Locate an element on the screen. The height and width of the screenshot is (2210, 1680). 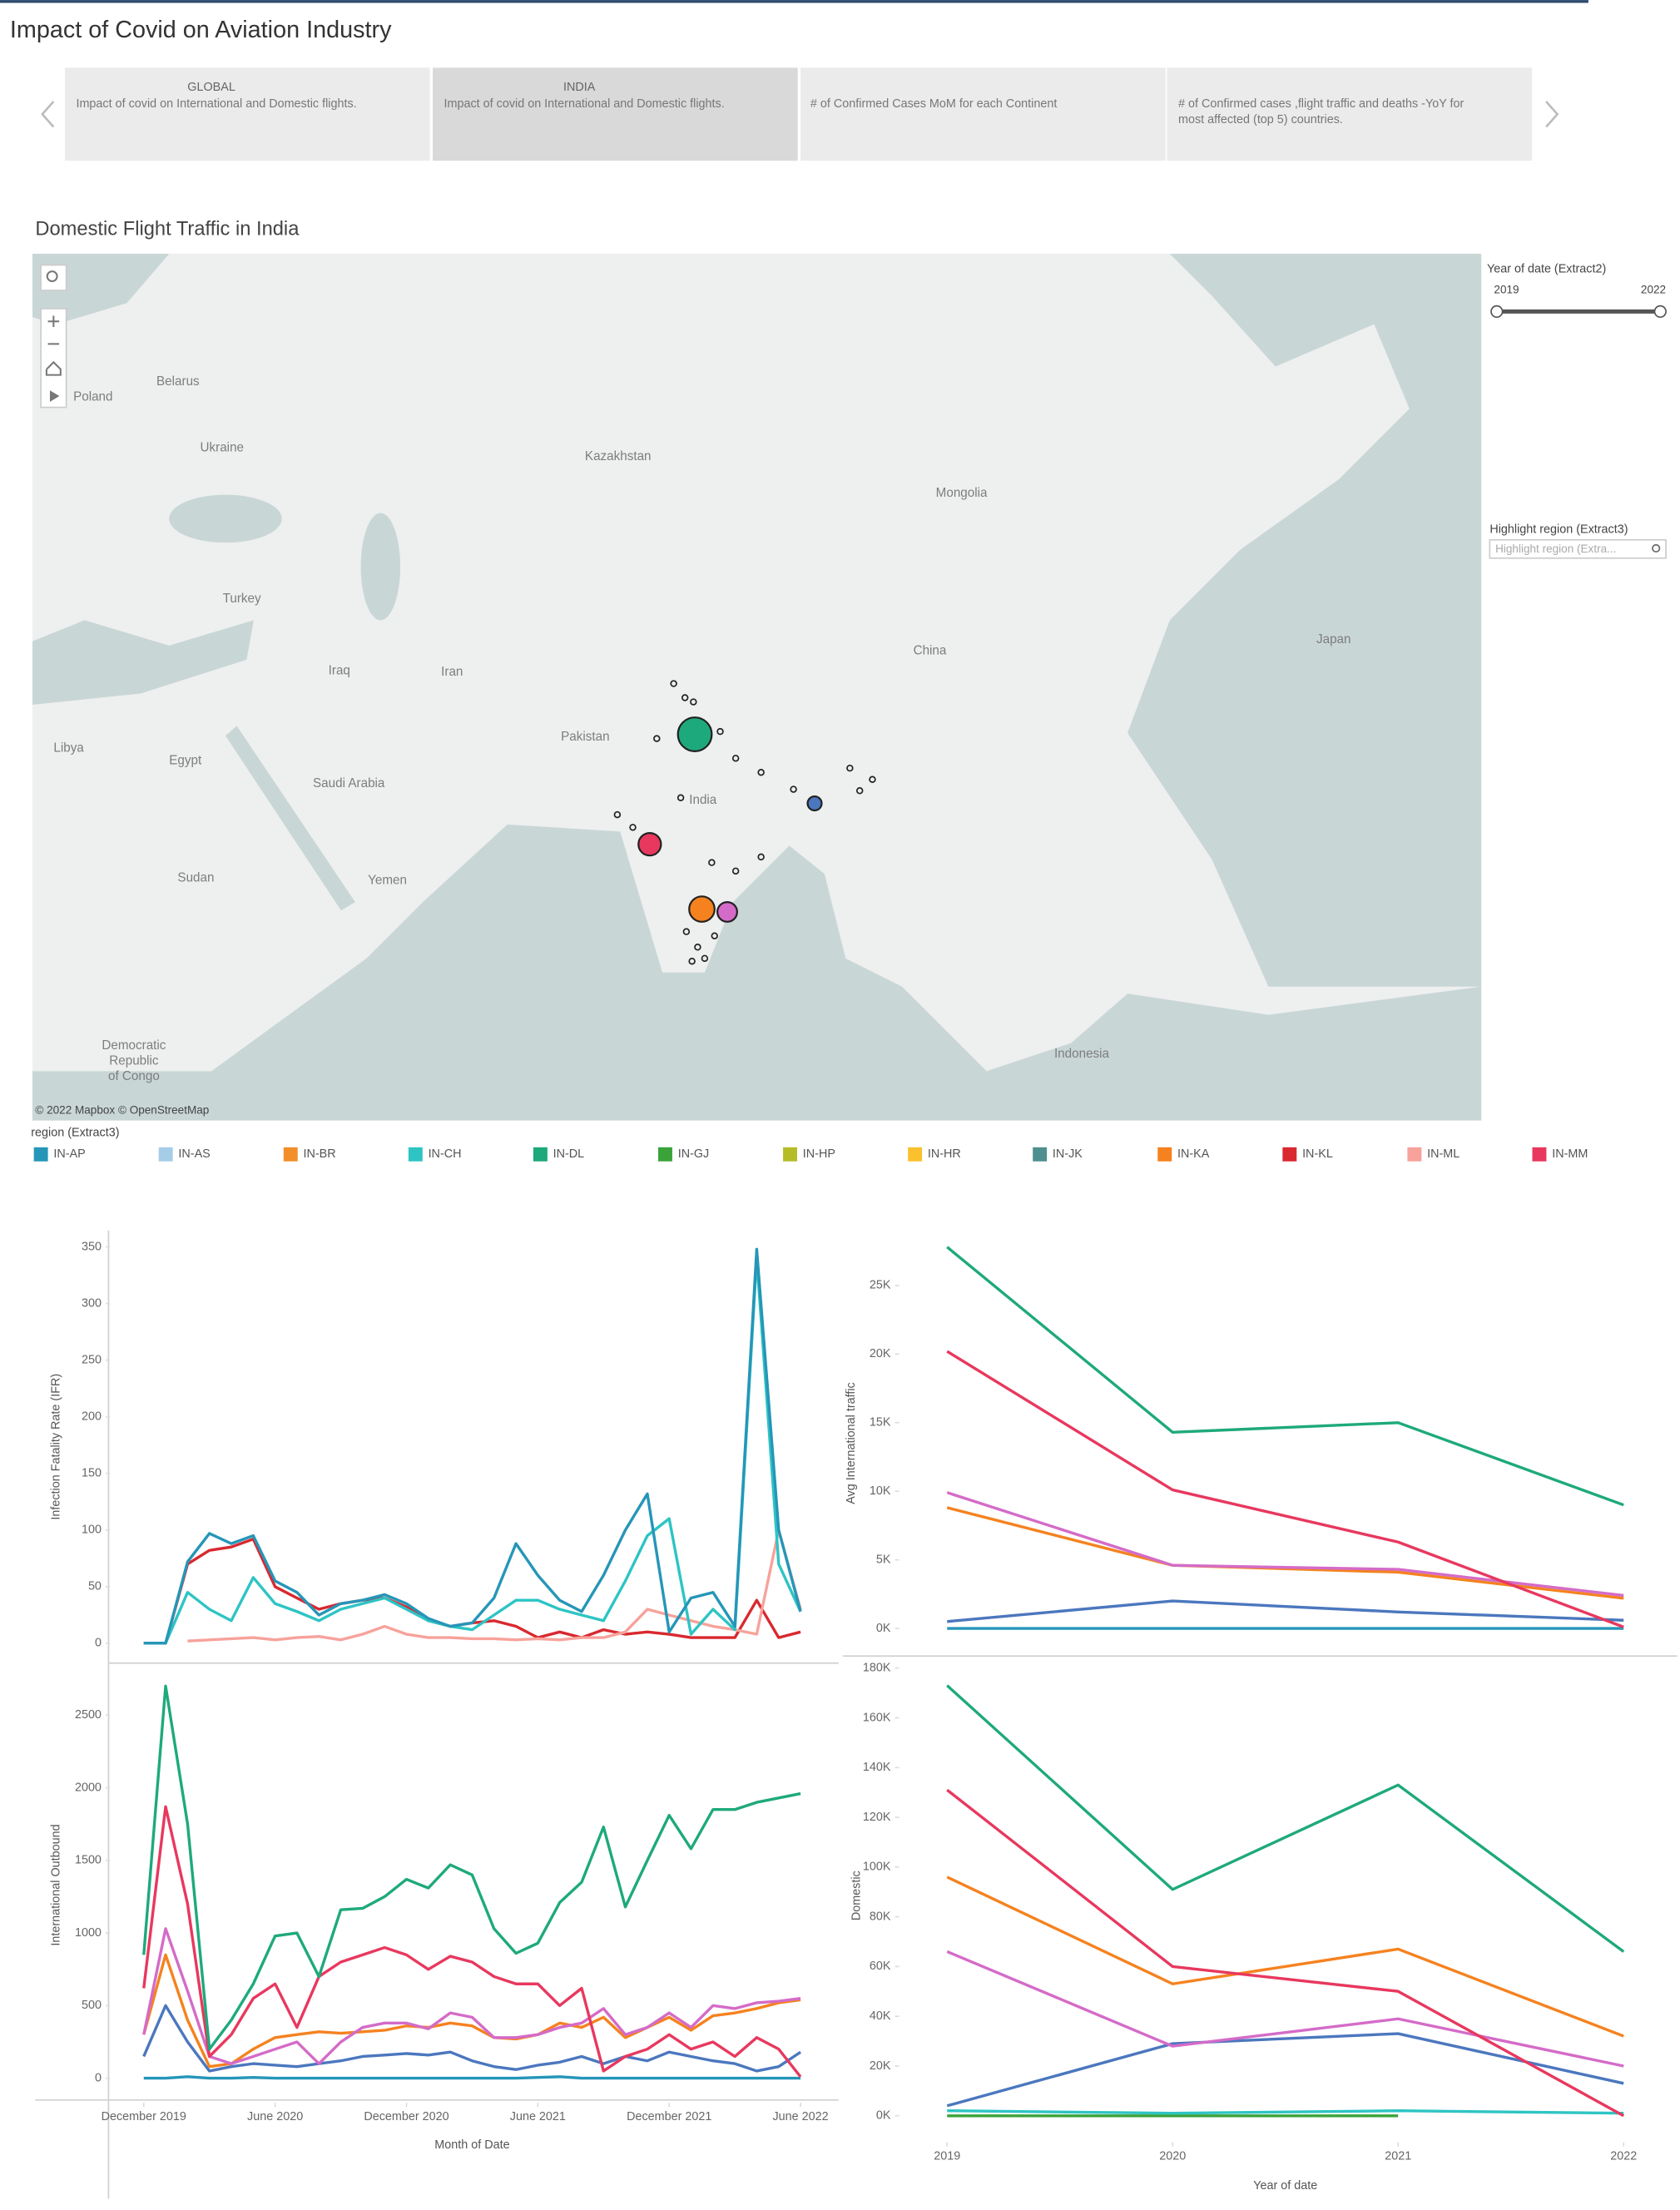
y-tick-label: 20K is located at coordinates (880, 2066).